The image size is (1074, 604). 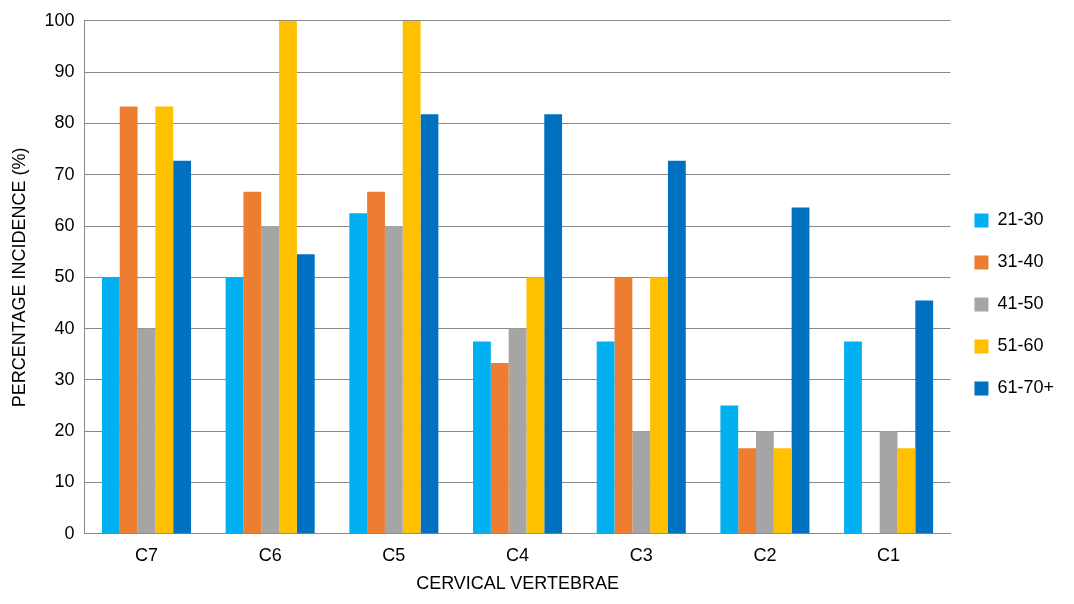 What do you see at coordinates (394, 554) in the screenshot?
I see `x-tick-label: C5` at bounding box center [394, 554].